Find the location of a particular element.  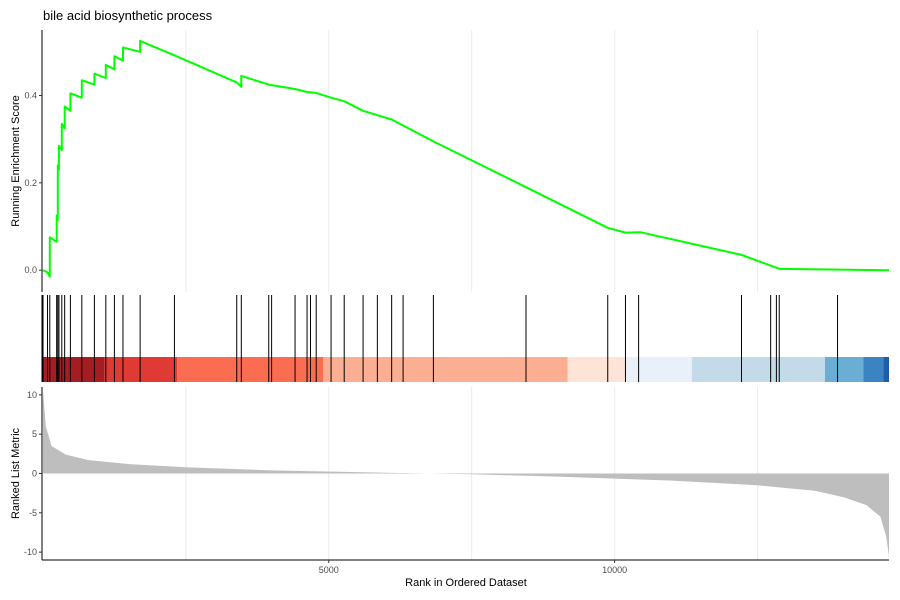

x-tick-label: 10000 is located at coordinates (614, 570).